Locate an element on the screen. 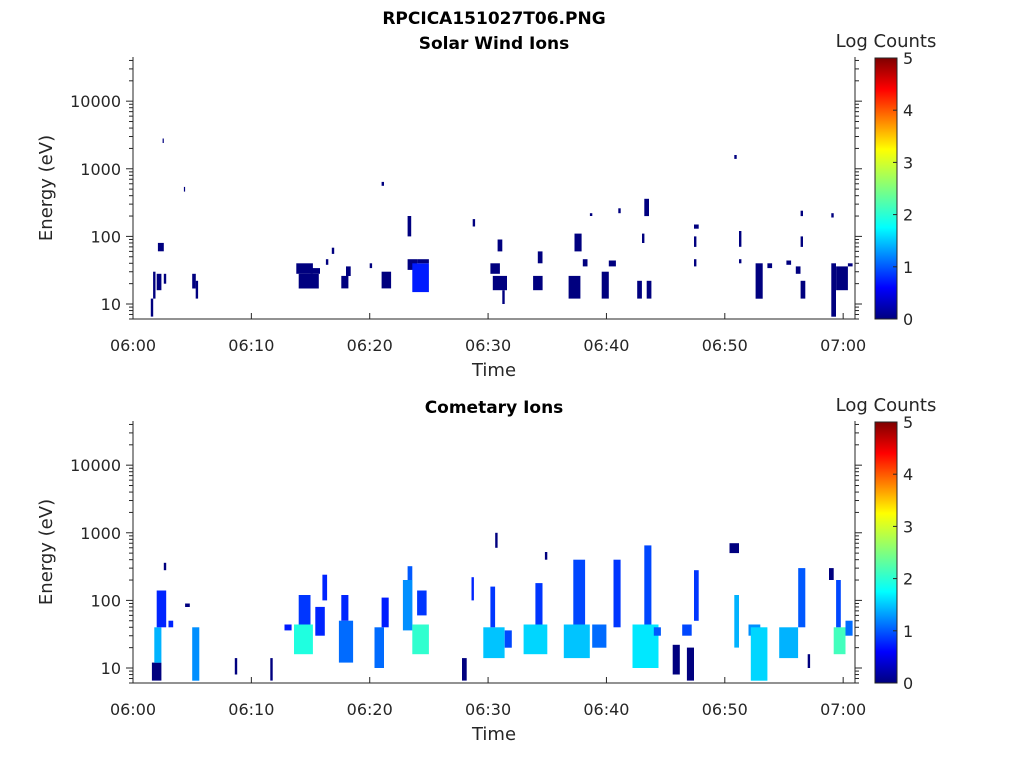 The height and width of the screenshot is (768, 1024). panel-title: Cometary Ions is located at coordinates (494, 408).